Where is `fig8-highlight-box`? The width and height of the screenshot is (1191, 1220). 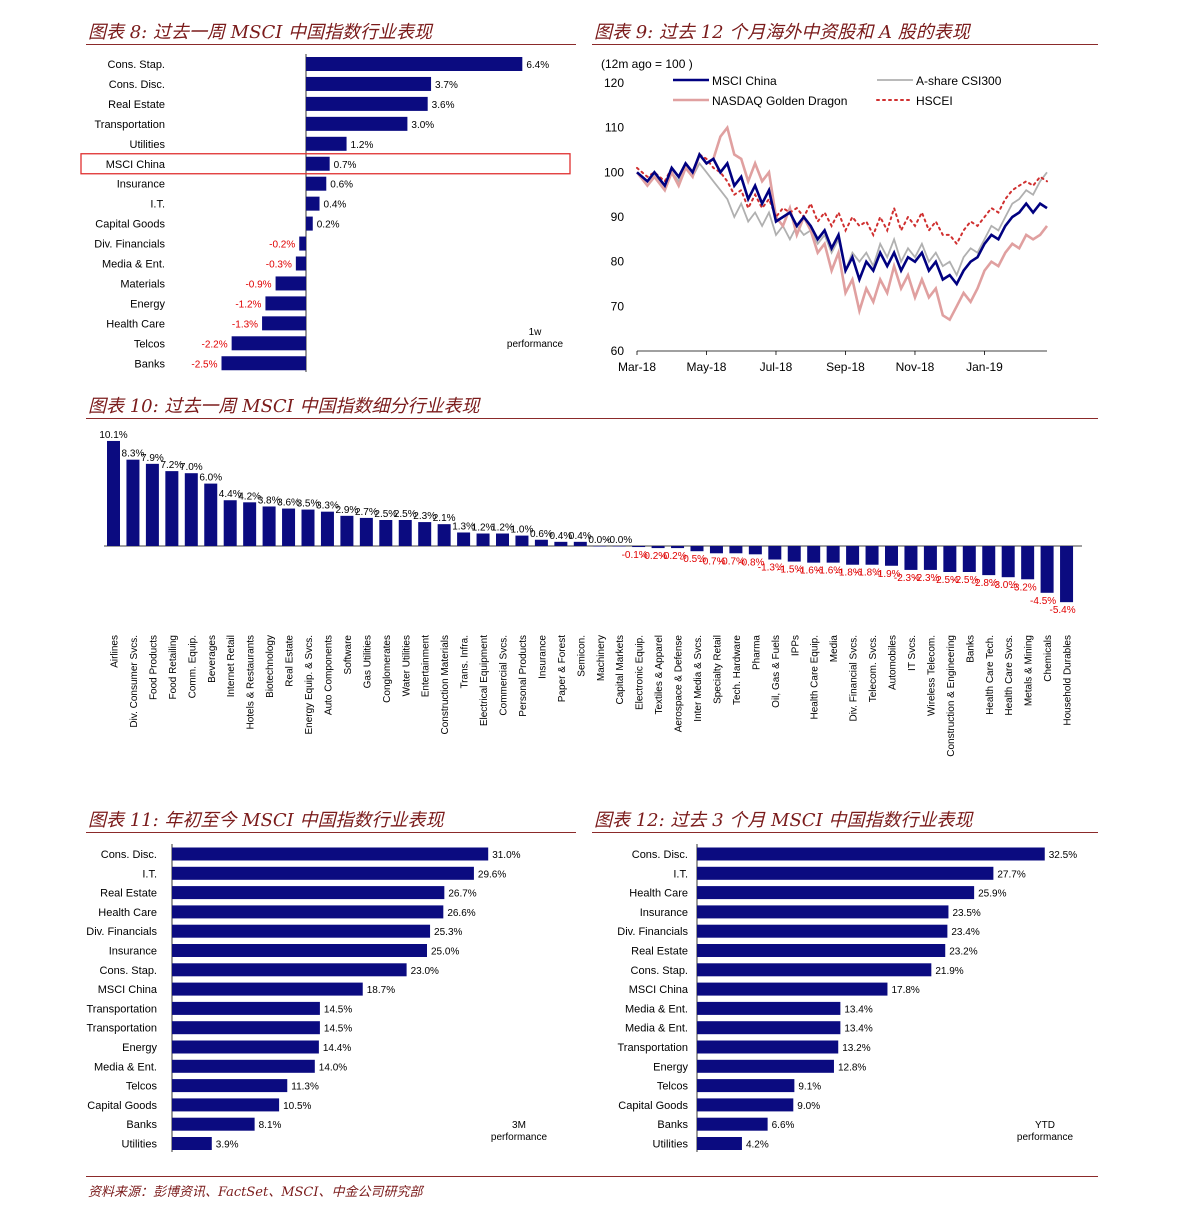 fig8-highlight-box is located at coordinates (325, 164).